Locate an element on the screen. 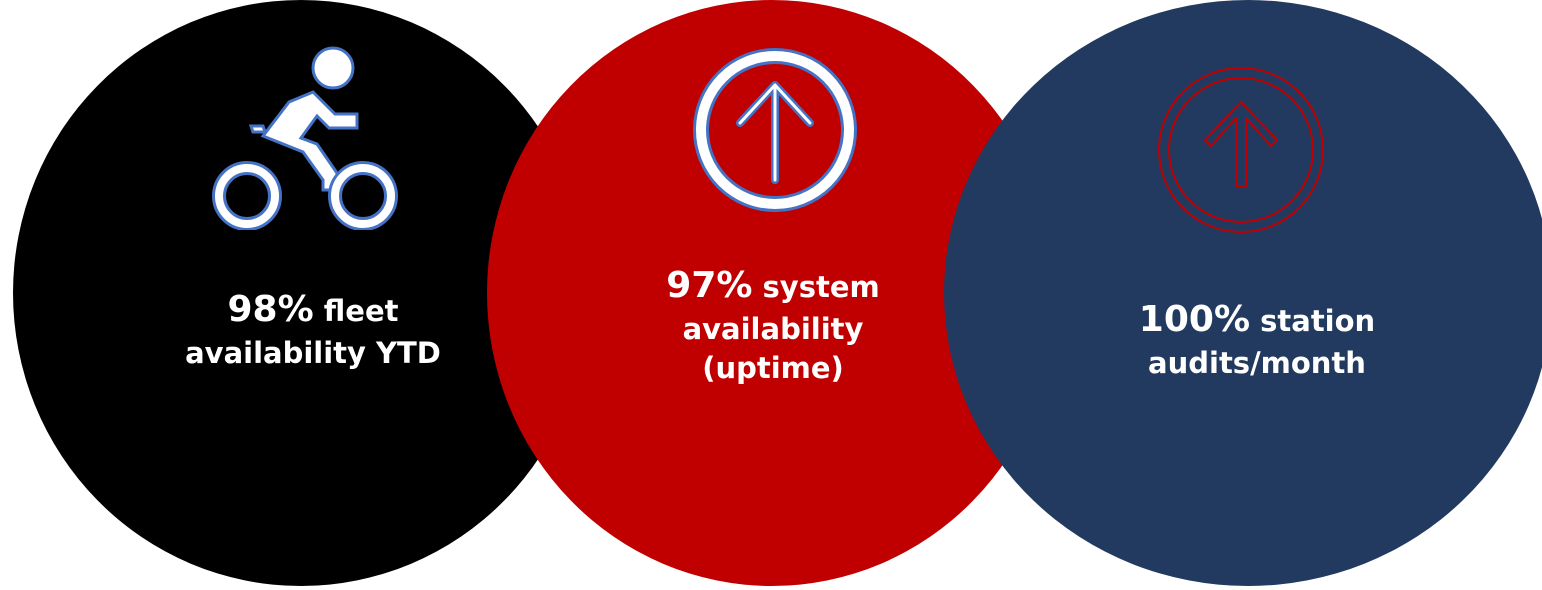  stat-label-stations: 100% station audits/month is located at coordinates (1257, 339).